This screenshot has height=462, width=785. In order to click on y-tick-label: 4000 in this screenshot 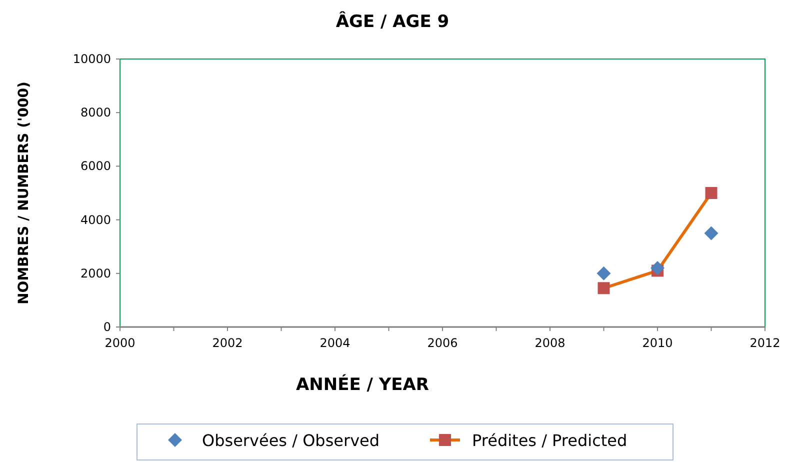, I will do `click(95, 219)`.